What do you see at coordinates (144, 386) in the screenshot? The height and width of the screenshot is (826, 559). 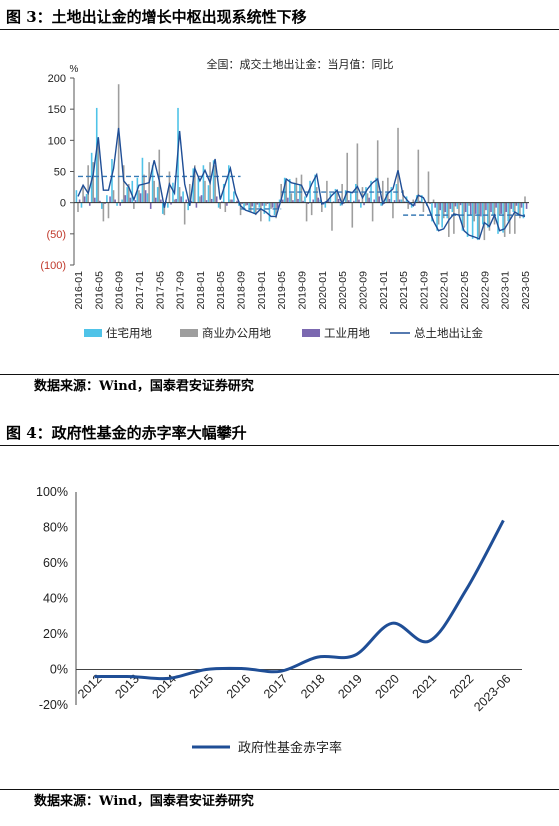 I see `figure3-source: 数据来源：Wind，国泰君安证券研究` at bounding box center [144, 386].